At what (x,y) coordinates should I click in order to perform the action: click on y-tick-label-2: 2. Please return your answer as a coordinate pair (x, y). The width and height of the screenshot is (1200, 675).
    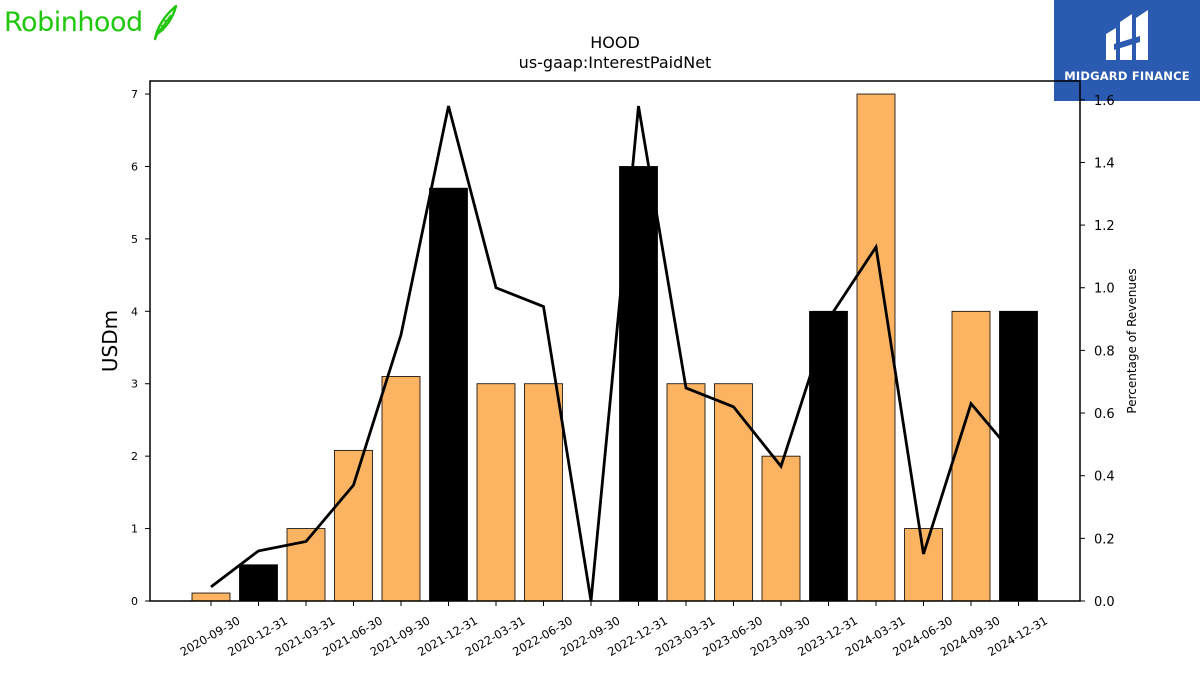
    Looking at the image, I should click on (134, 456).